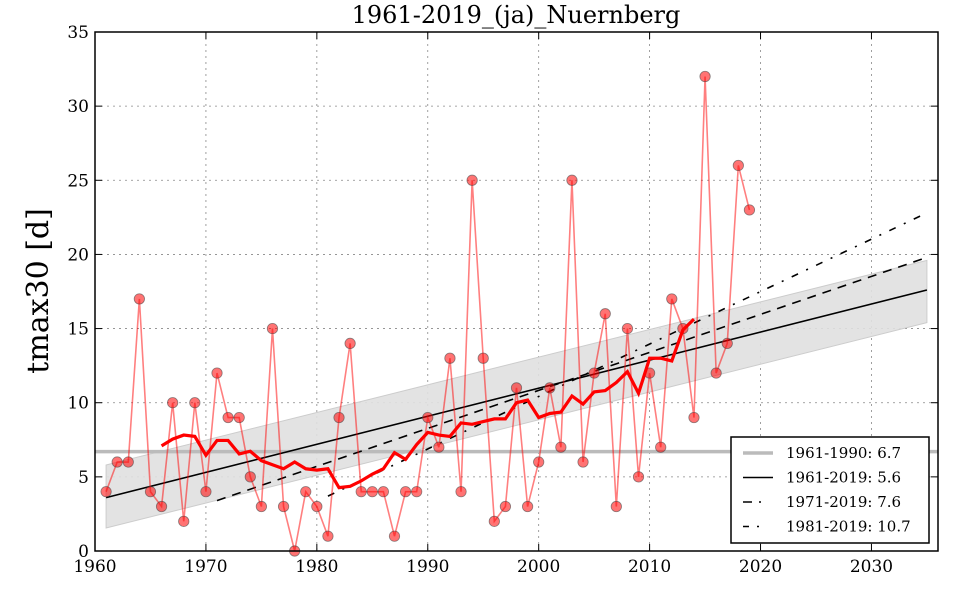  What do you see at coordinates (427, 567) in the screenshot?
I see `x-tick-label: 1990` at bounding box center [427, 567].